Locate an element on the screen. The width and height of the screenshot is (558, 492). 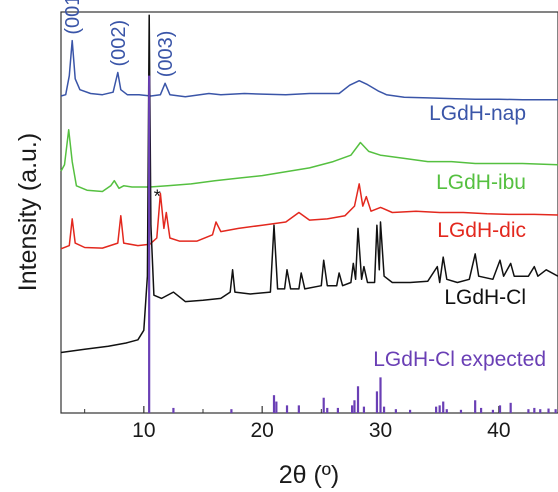
series-line-lgdh-ibu is located at coordinates (309, 161).